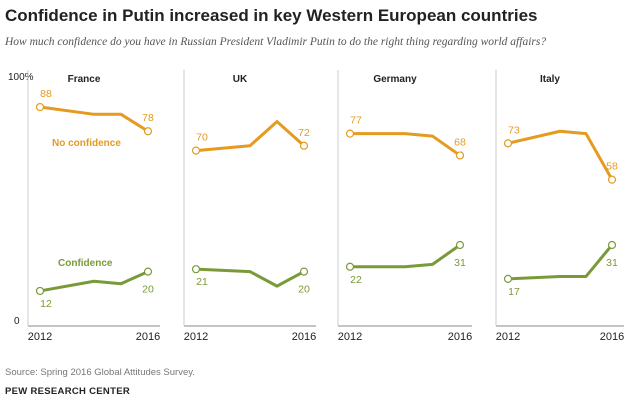 The width and height of the screenshot is (640, 415). Describe the element at coordinates (196, 337) in the screenshot. I see `x-tick-label-uk-start: 2012` at that location.